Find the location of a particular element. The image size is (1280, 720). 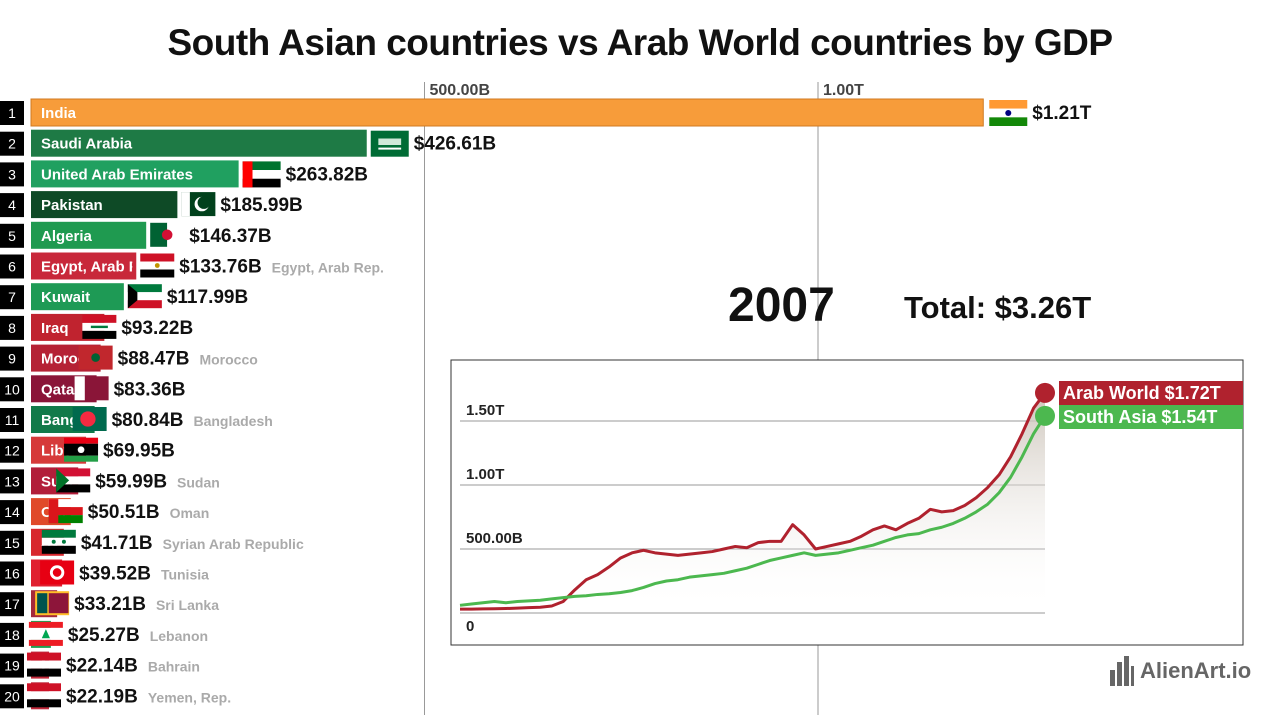

libya-flag-icon is located at coordinates (81, 449).